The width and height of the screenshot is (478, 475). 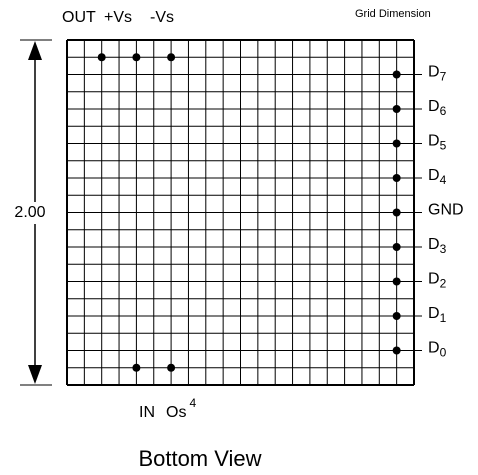 I want to click on pin-label: D0, so click(x=437, y=350).